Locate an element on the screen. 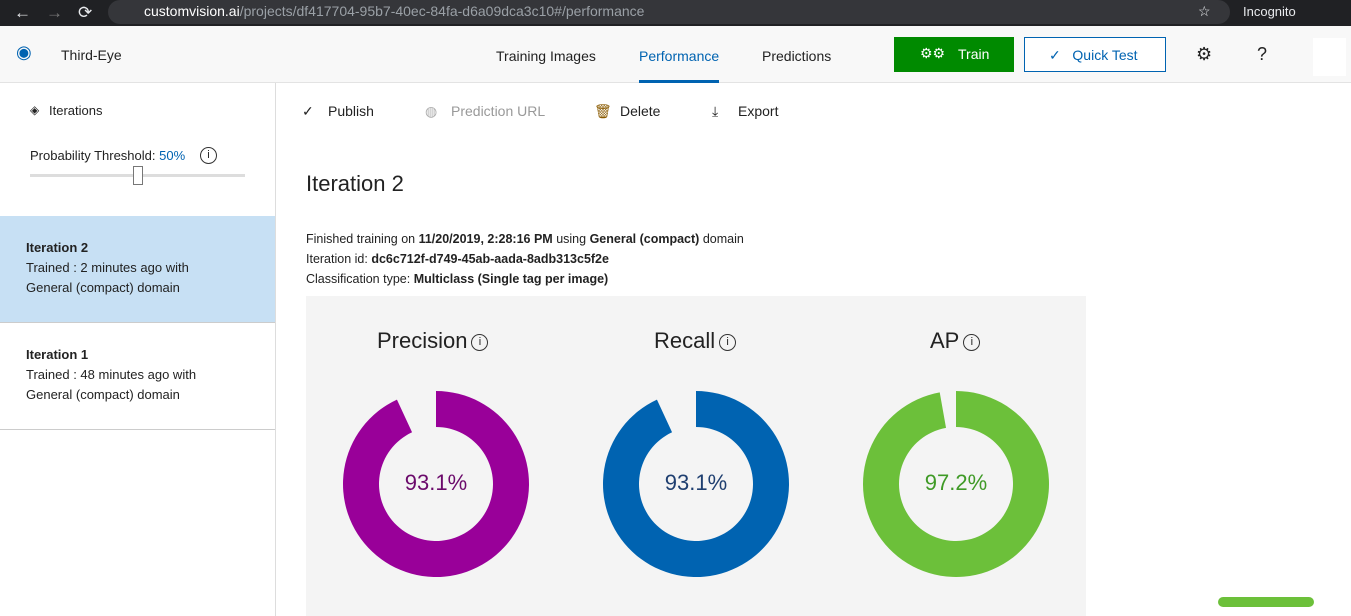 The width and height of the screenshot is (1351, 616). info-text: Iteration id: is located at coordinates (337, 259).